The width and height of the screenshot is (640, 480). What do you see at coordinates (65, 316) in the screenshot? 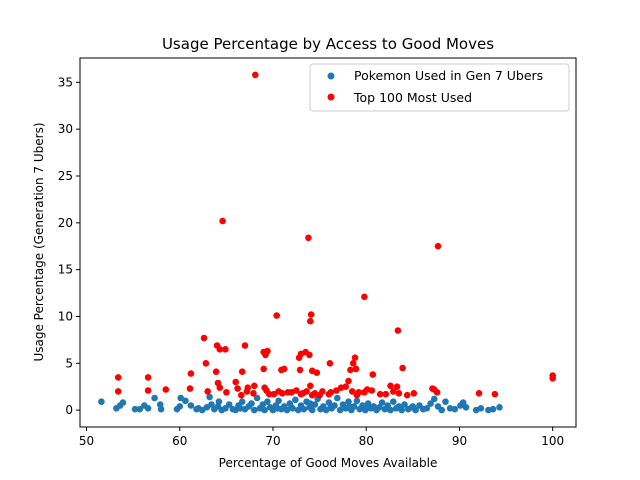
I see `y-tick-label: 10` at bounding box center [65, 316].